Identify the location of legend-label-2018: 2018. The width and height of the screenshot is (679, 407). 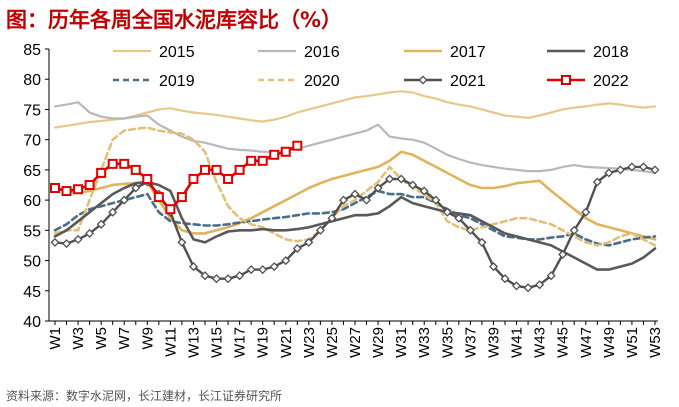
(611, 52).